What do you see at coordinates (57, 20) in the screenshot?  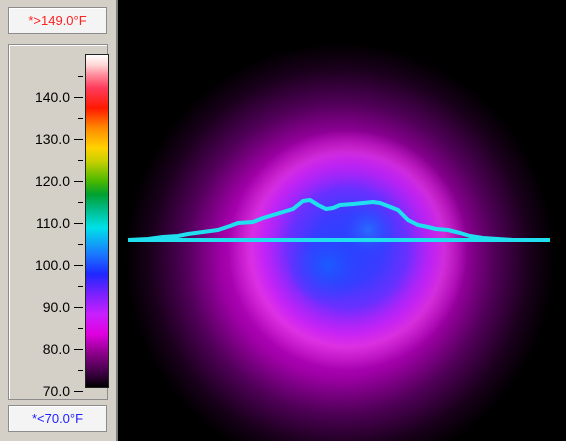 I see `max-temperature-limit: *>149.0°F` at bounding box center [57, 20].